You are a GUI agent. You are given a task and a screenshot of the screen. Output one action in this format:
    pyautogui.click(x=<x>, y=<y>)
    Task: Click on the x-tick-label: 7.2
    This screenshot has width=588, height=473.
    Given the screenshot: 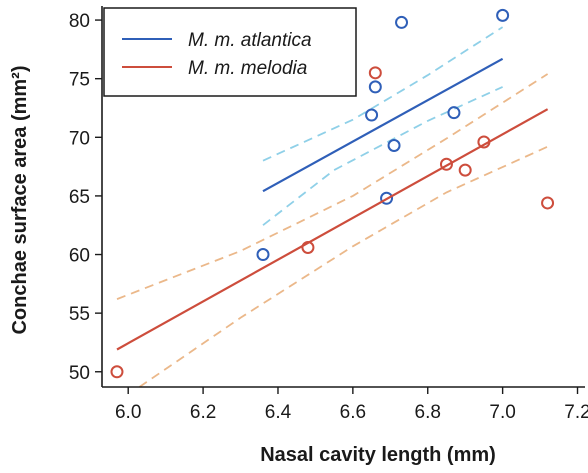 What is the action you would take?
    pyautogui.click(x=576, y=412)
    